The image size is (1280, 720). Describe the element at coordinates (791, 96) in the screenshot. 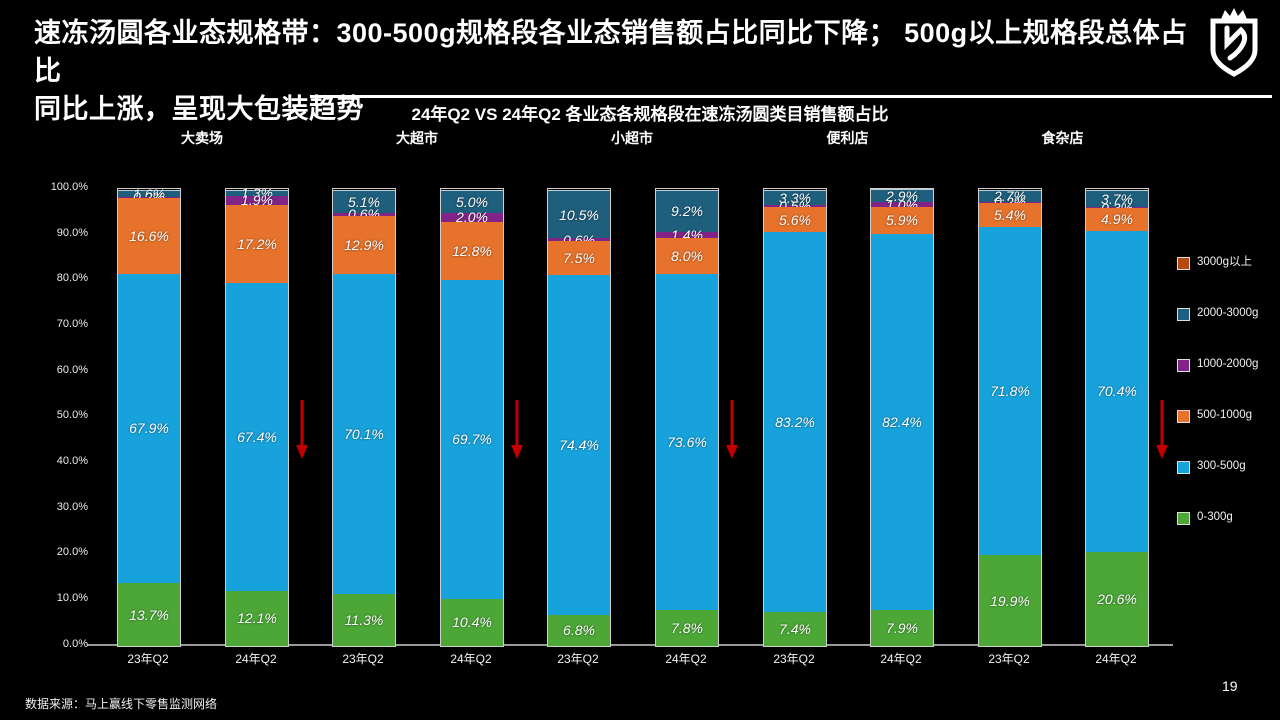

I see `title-divider` at that location.